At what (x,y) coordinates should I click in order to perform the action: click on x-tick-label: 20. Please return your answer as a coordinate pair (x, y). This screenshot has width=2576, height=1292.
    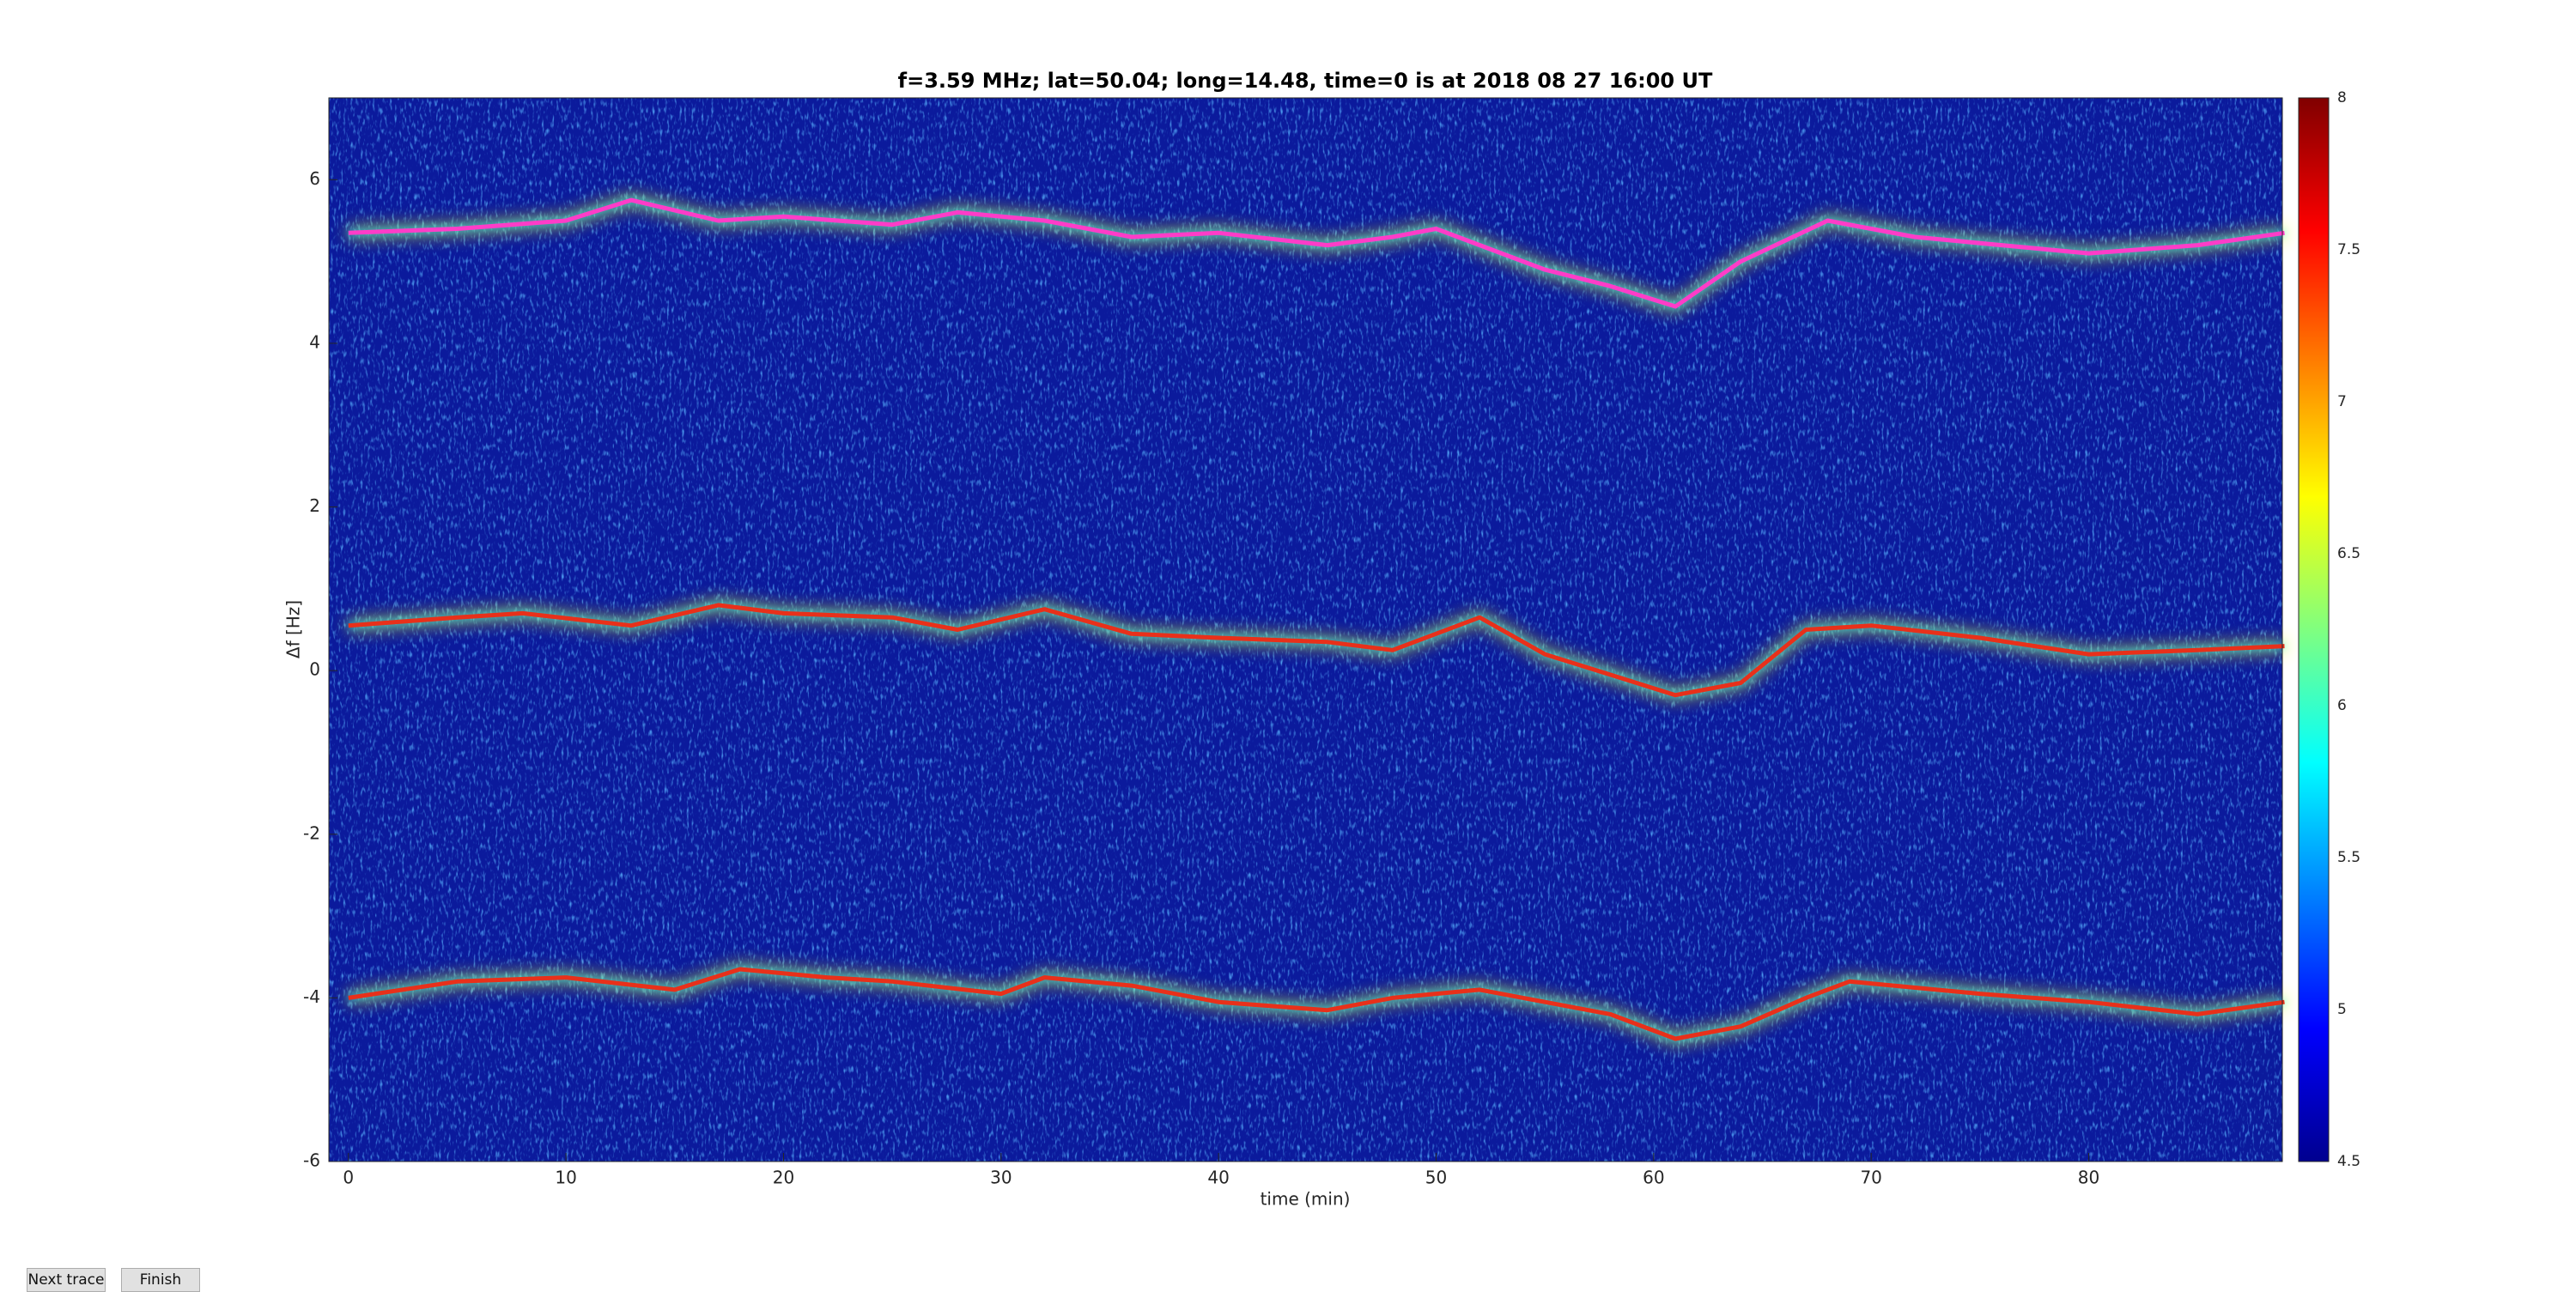
    Looking at the image, I should click on (783, 1178).